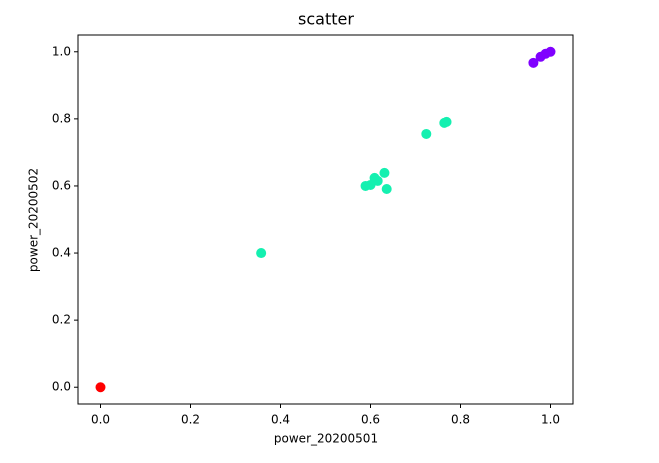  What do you see at coordinates (61, 387) in the screenshot?
I see `y-tick-label: 0.0` at bounding box center [61, 387].